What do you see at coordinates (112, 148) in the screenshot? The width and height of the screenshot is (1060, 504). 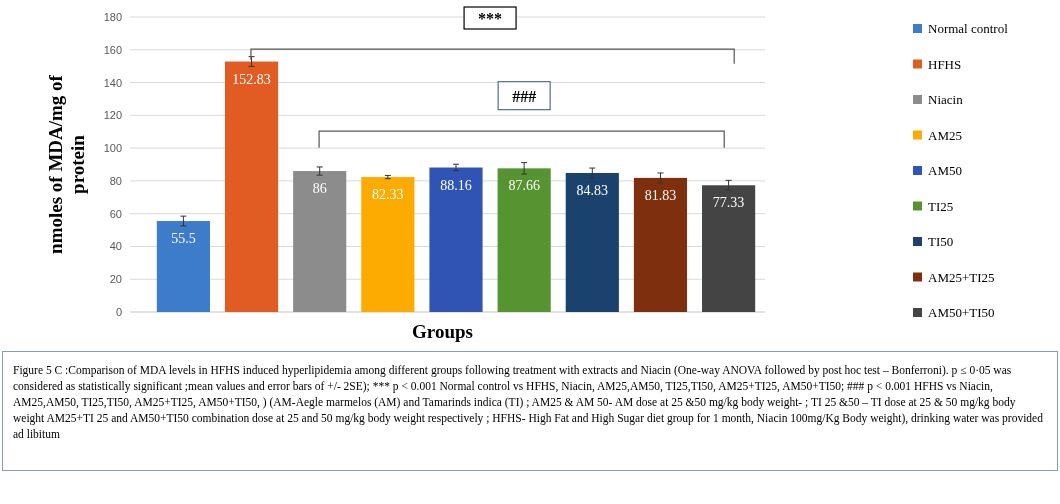 I see `y-tick-label: 100` at bounding box center [112, 148].